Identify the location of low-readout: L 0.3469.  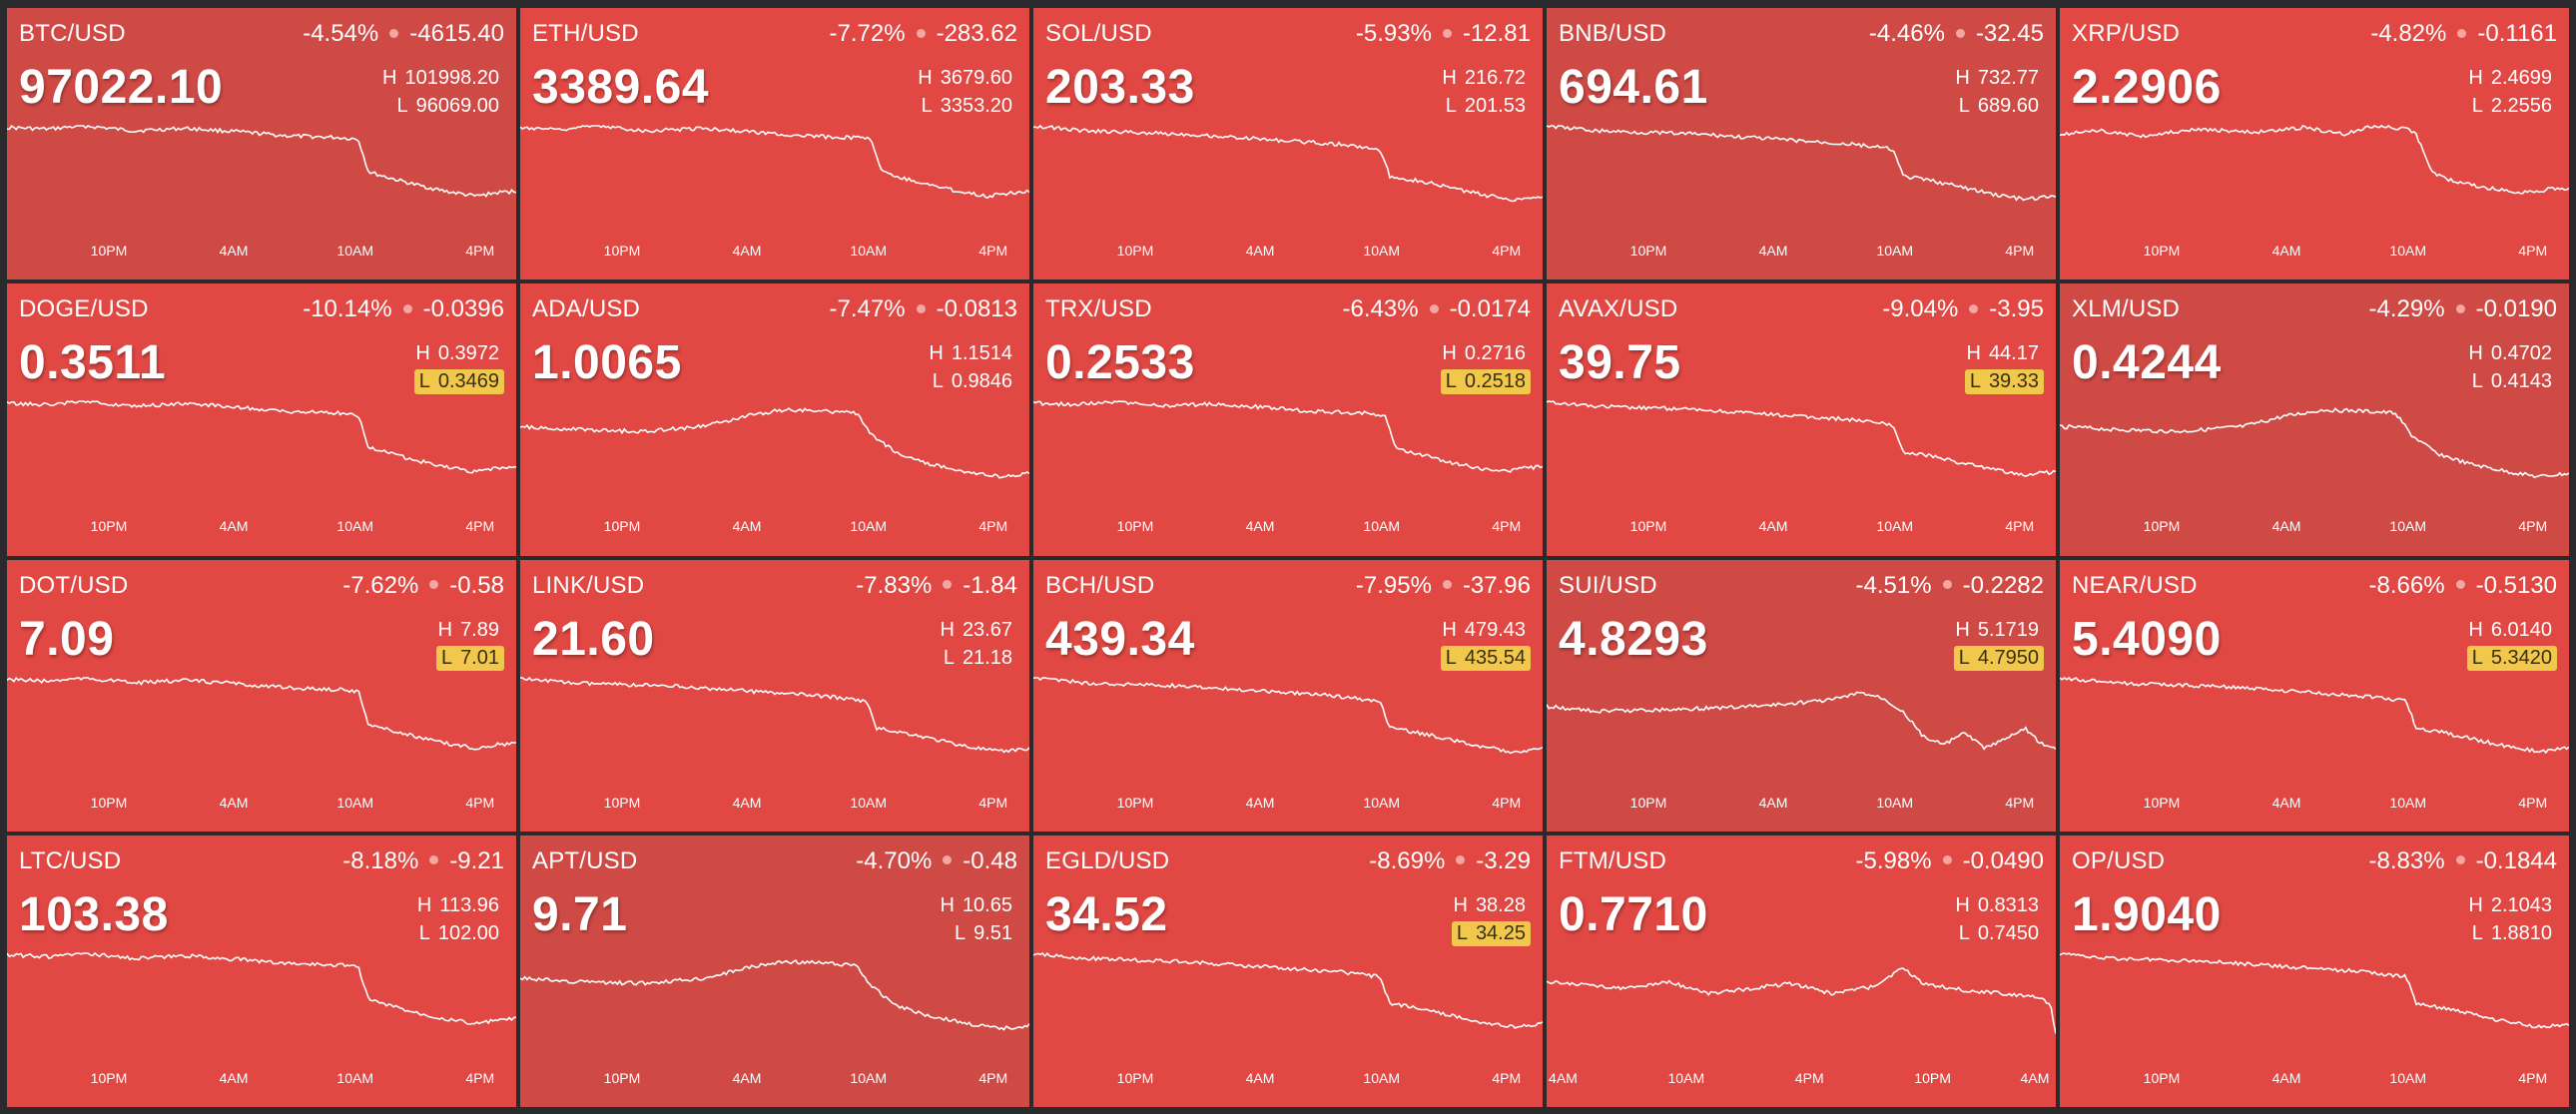
(458, 382).